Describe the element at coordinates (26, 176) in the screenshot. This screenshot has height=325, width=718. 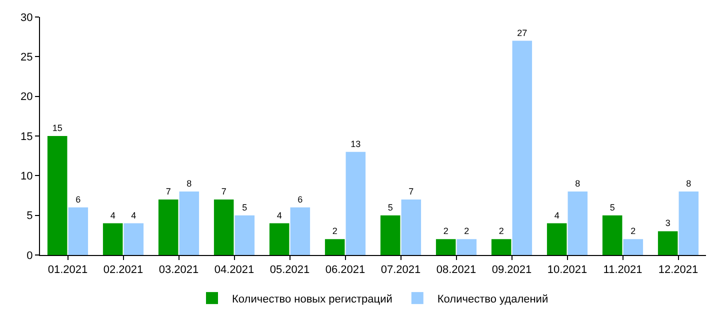
I see `y-tick-label: 10` at that location.